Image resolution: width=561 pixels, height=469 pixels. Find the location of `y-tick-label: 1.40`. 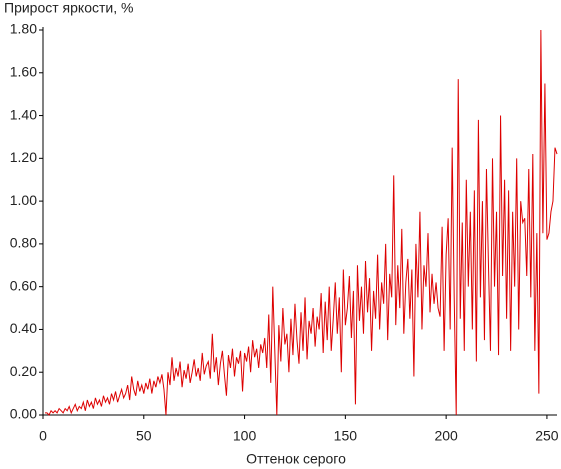

y-tick-label: 1.40 is located at coordinates (23, 114).